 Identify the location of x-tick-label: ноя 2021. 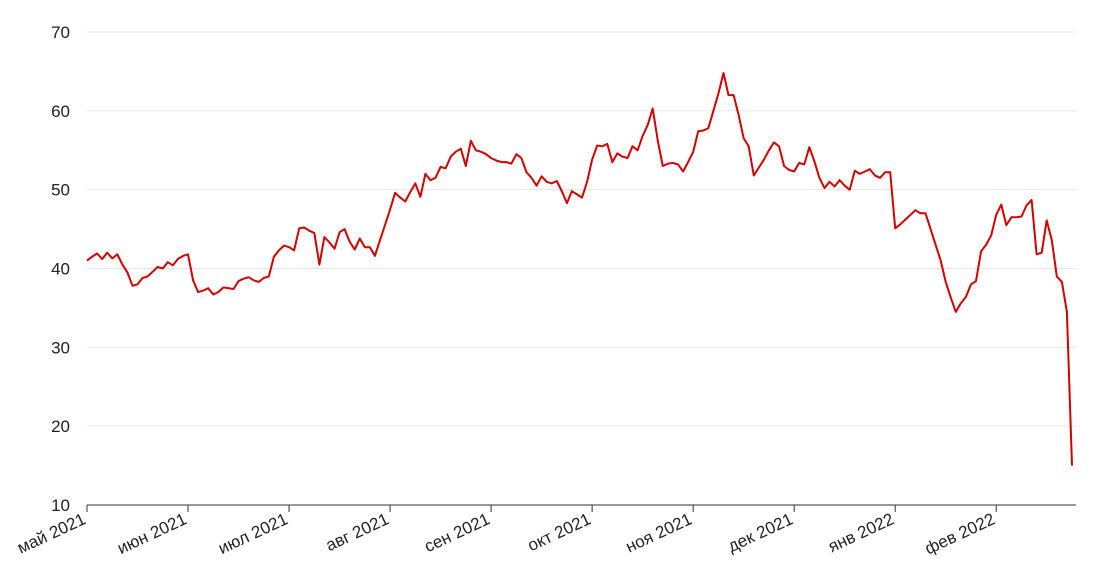
(659, 532).